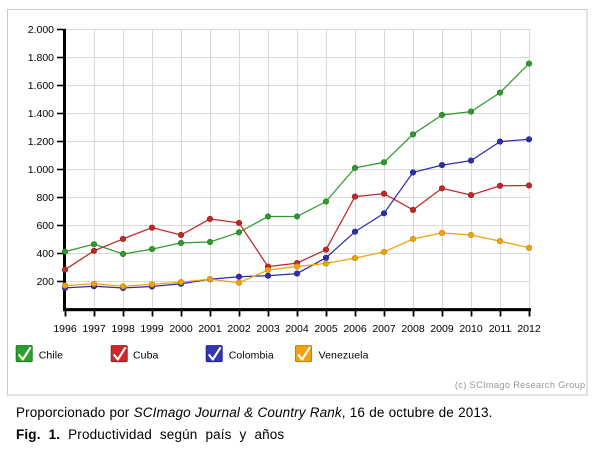 This screenshot has width=600, height=454. I want to click on svg-text: 1998, so click(123, 329).